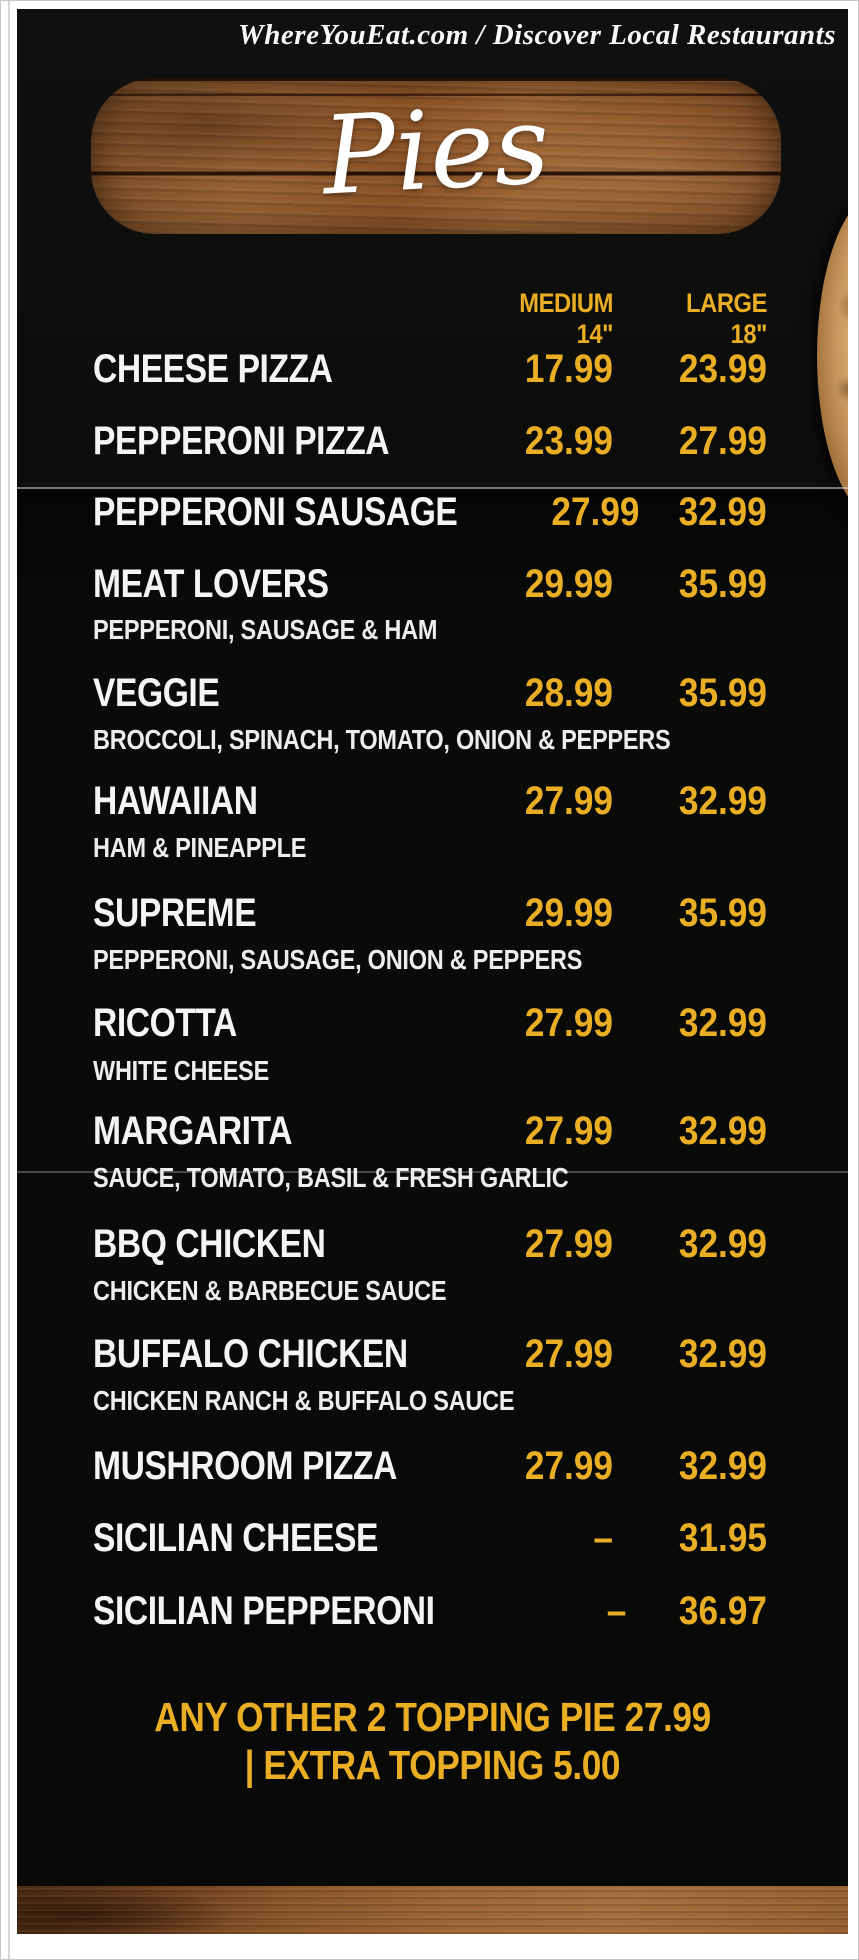 The height and width of the screenshot is (1960, 859). Describe the element at coordinates (430, 1354) in the screenshot. I see `menu-item-row: BUFFALO CHICKEN 27.99 32.99` at that location.